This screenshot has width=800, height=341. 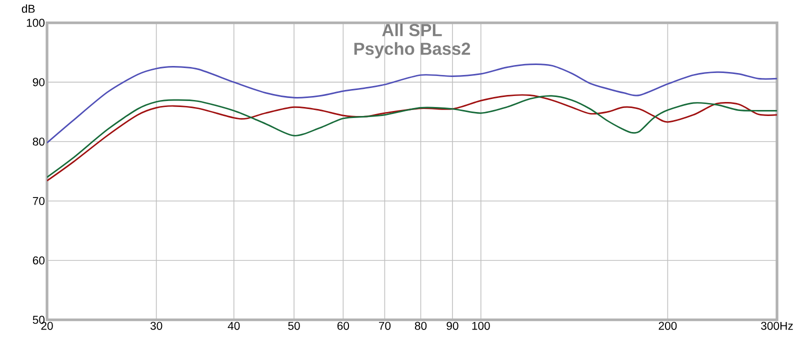 What do you see at coordinates (412, 50) in the screenshot?
I see `text: Psycho Bass2` at bounding box center [412, 50].